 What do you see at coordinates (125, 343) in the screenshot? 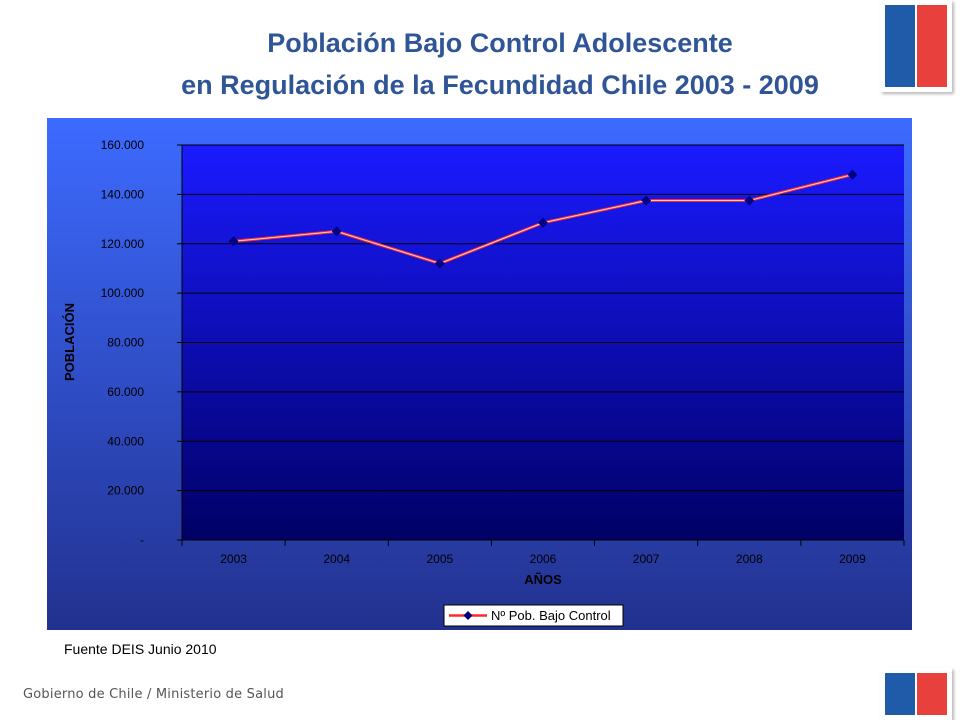
I see `y-tick-label: 80.000` at bounding box center [125, 343].